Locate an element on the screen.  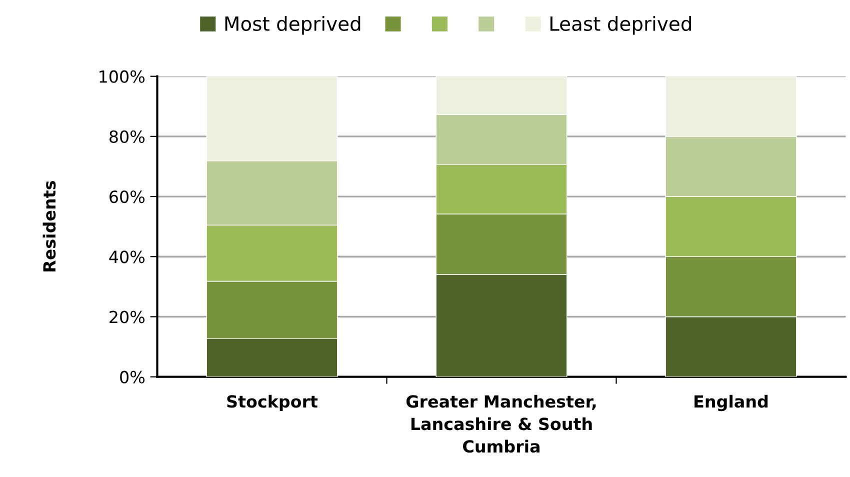
y-tick-label: 80% is located at coordinates (127, 136).